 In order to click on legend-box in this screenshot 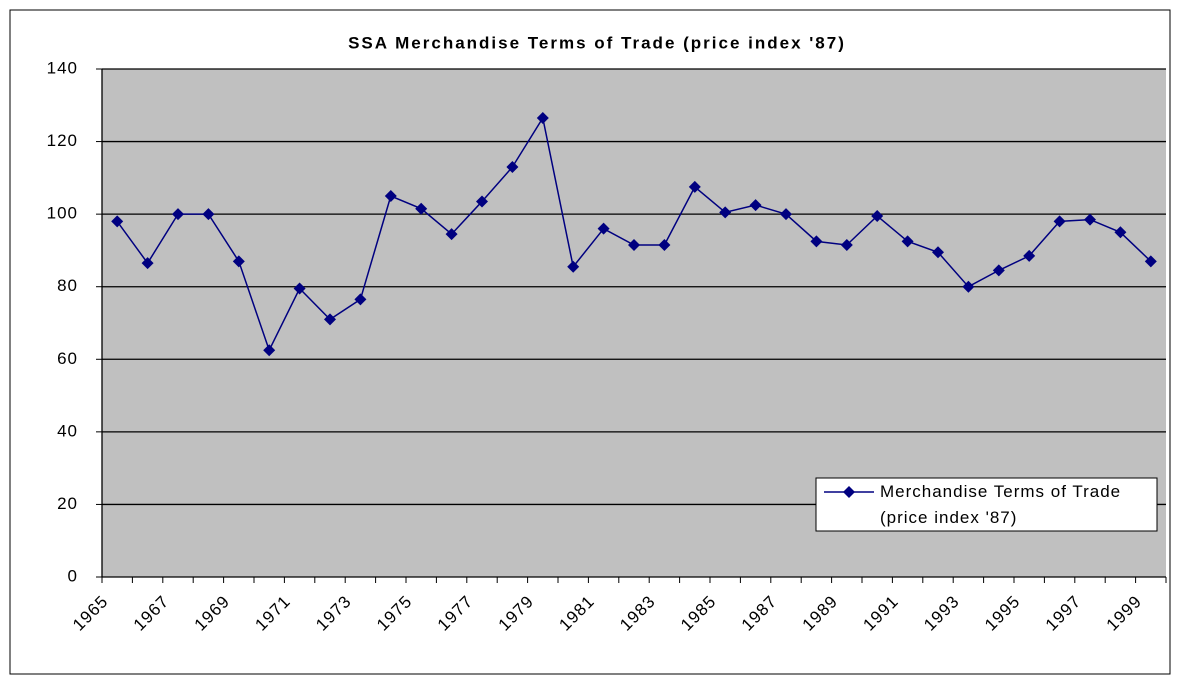, I will do `click(986, 504)`.